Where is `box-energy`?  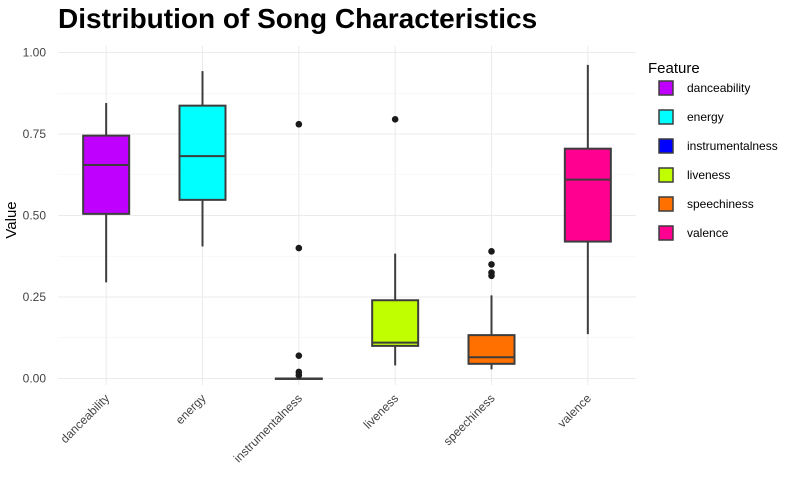 box-energy is located at coordinates (202, 159).